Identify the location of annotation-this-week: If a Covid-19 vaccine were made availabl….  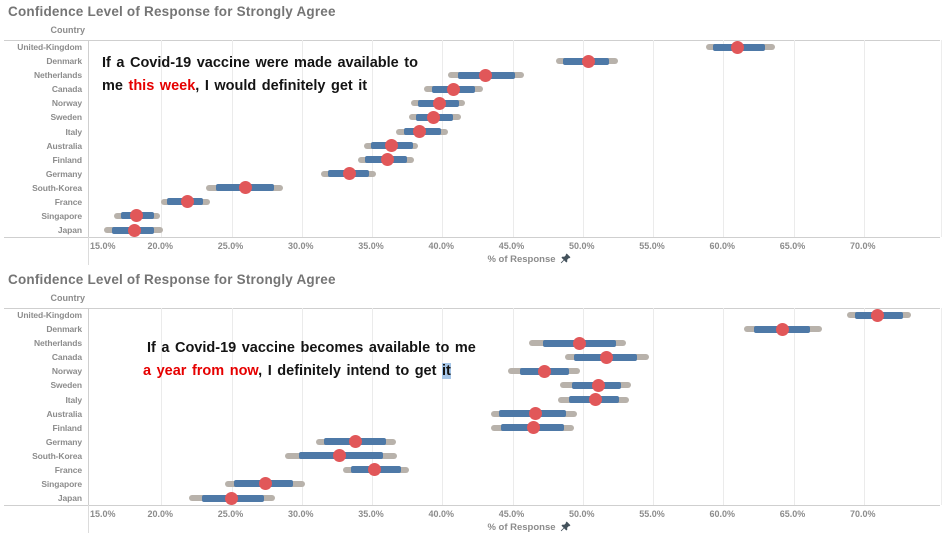
(260, 75).